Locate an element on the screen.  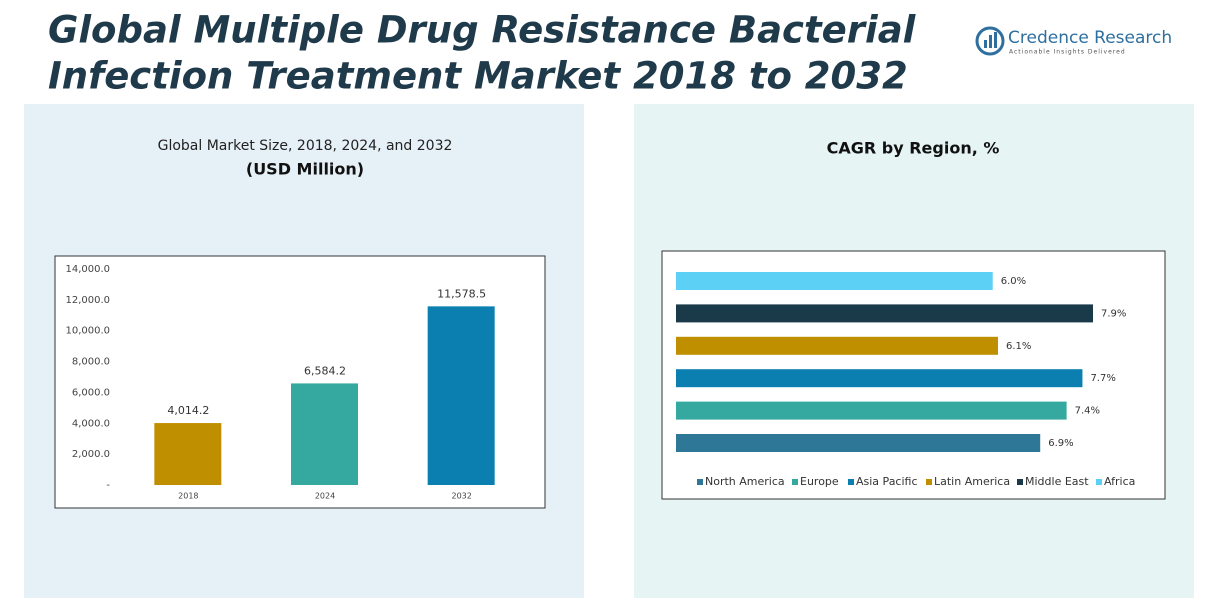
y-tick-label: 4,000.0 is located at coordinates (91, 423).